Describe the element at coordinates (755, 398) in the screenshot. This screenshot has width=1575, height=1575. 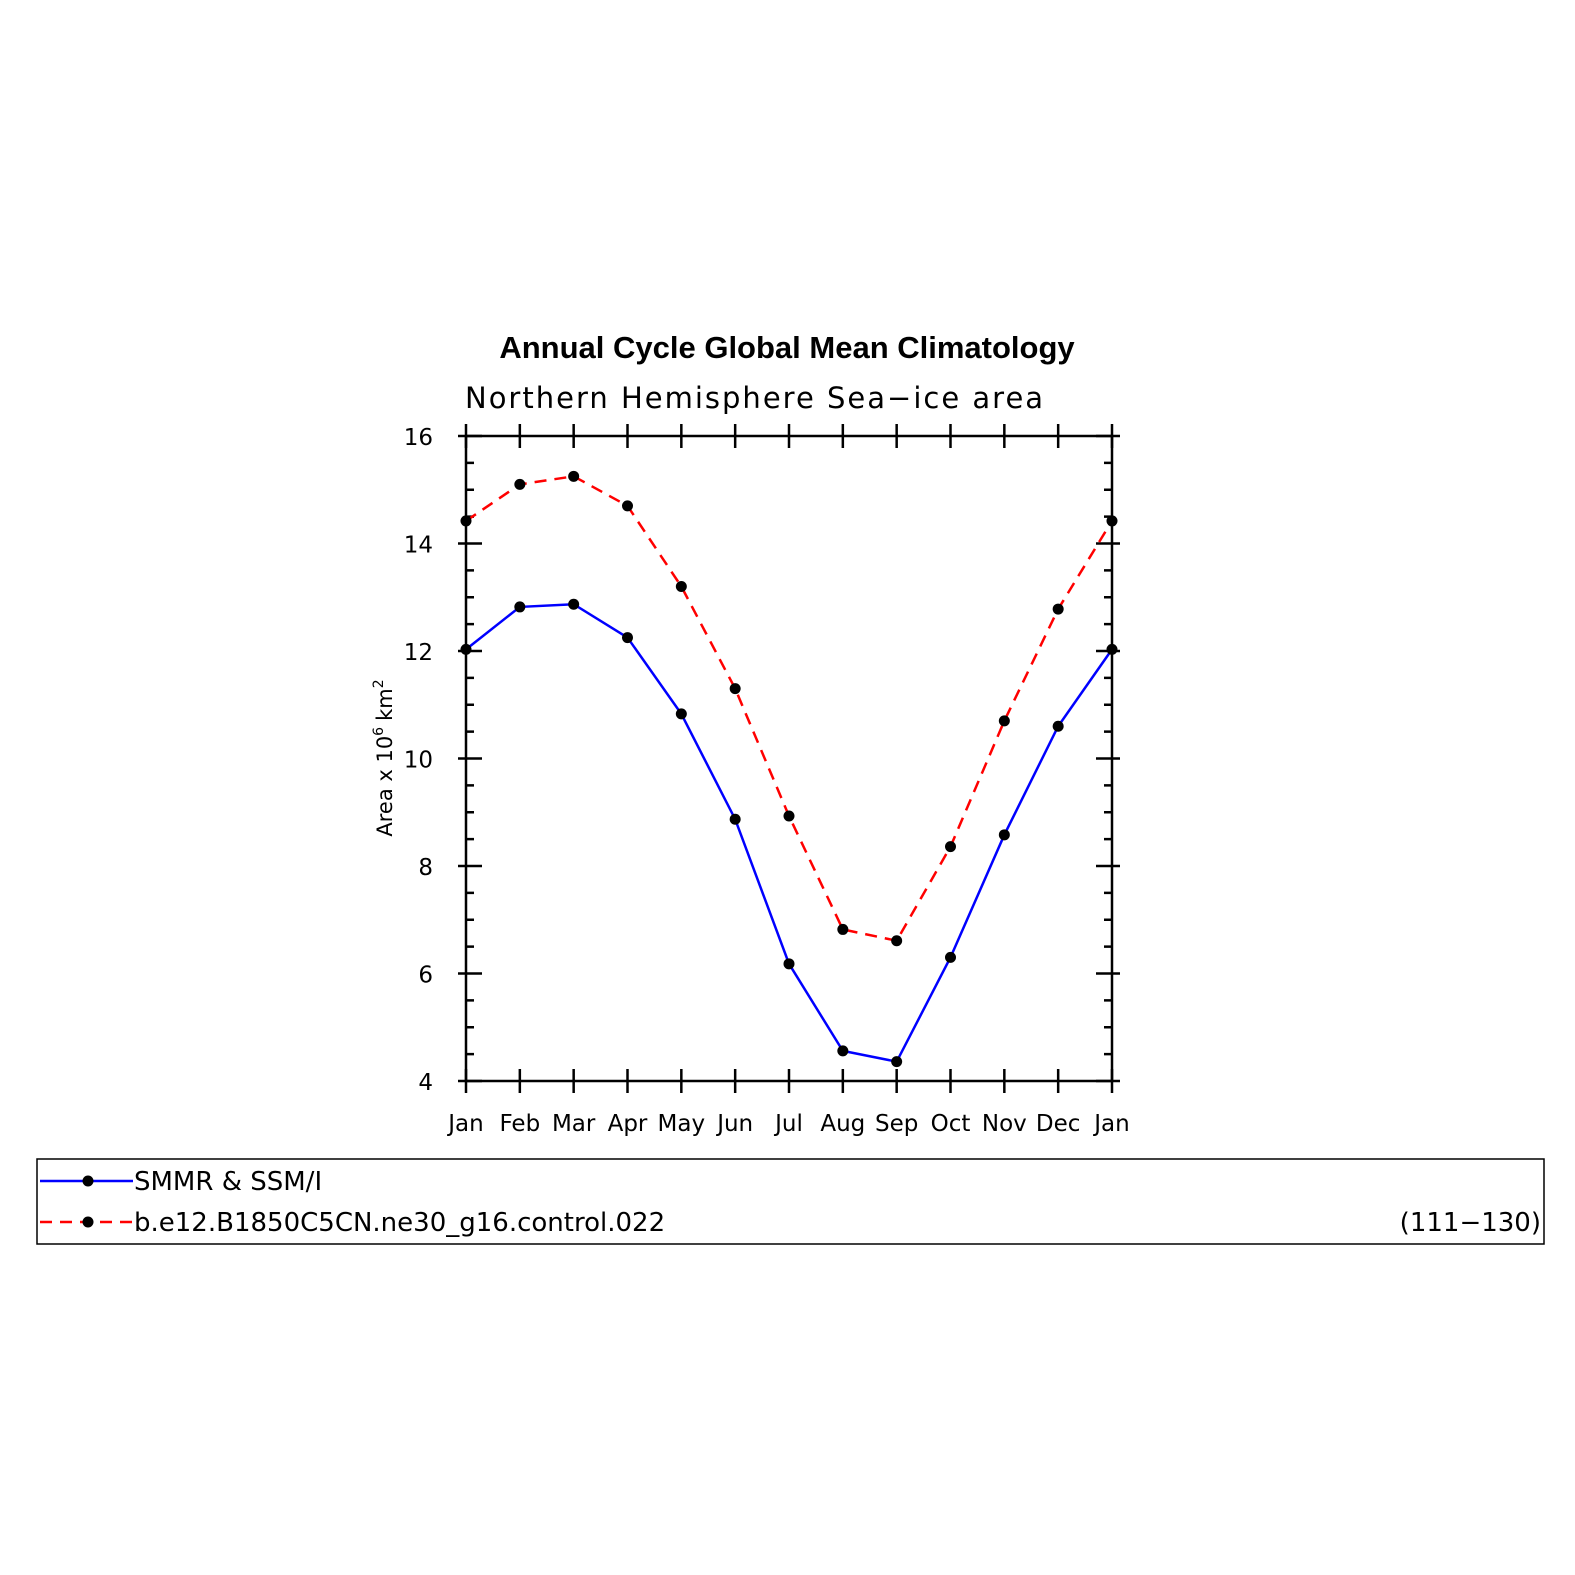
I see `chart-subtitle: Northern Hemisphere Sea−ice area` at that location.